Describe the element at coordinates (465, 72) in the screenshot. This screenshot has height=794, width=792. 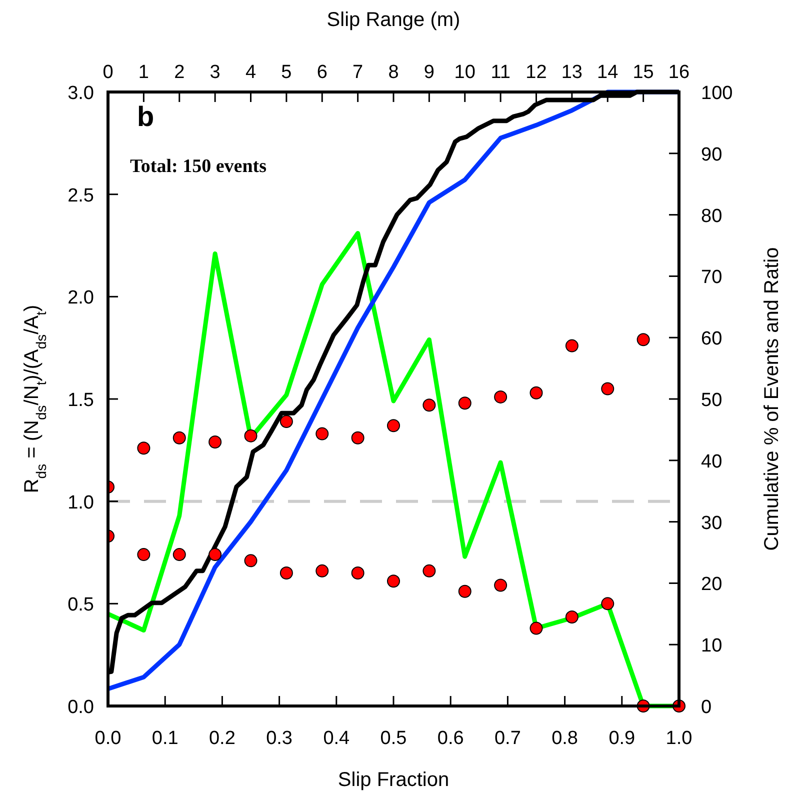
I see `x2-tick-label: 10` at that location.